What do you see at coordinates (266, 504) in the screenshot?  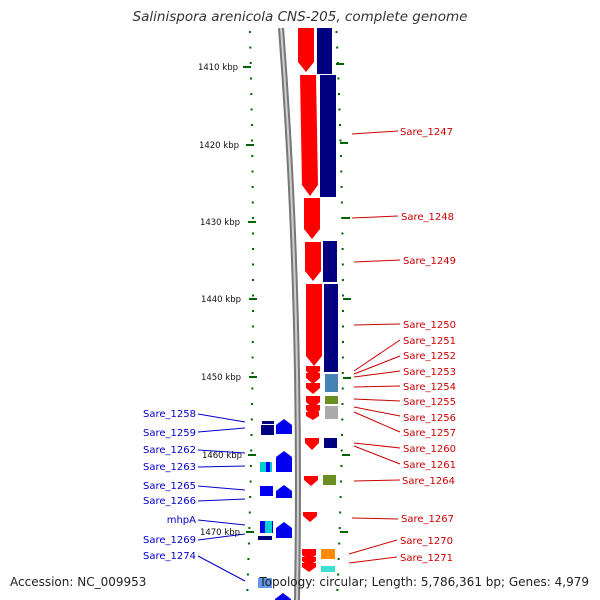 I see `left-cog-blocks` at bounding box center [266, 504].